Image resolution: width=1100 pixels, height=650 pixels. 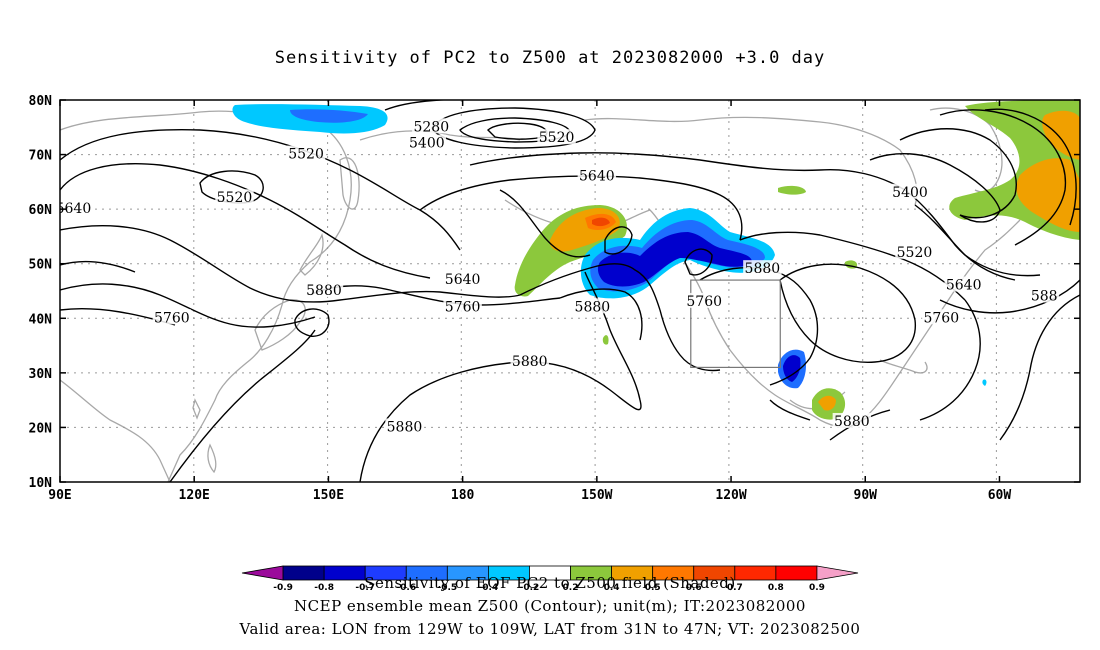 I want to click on contour-label: 588, so click(x=1044, y=296).